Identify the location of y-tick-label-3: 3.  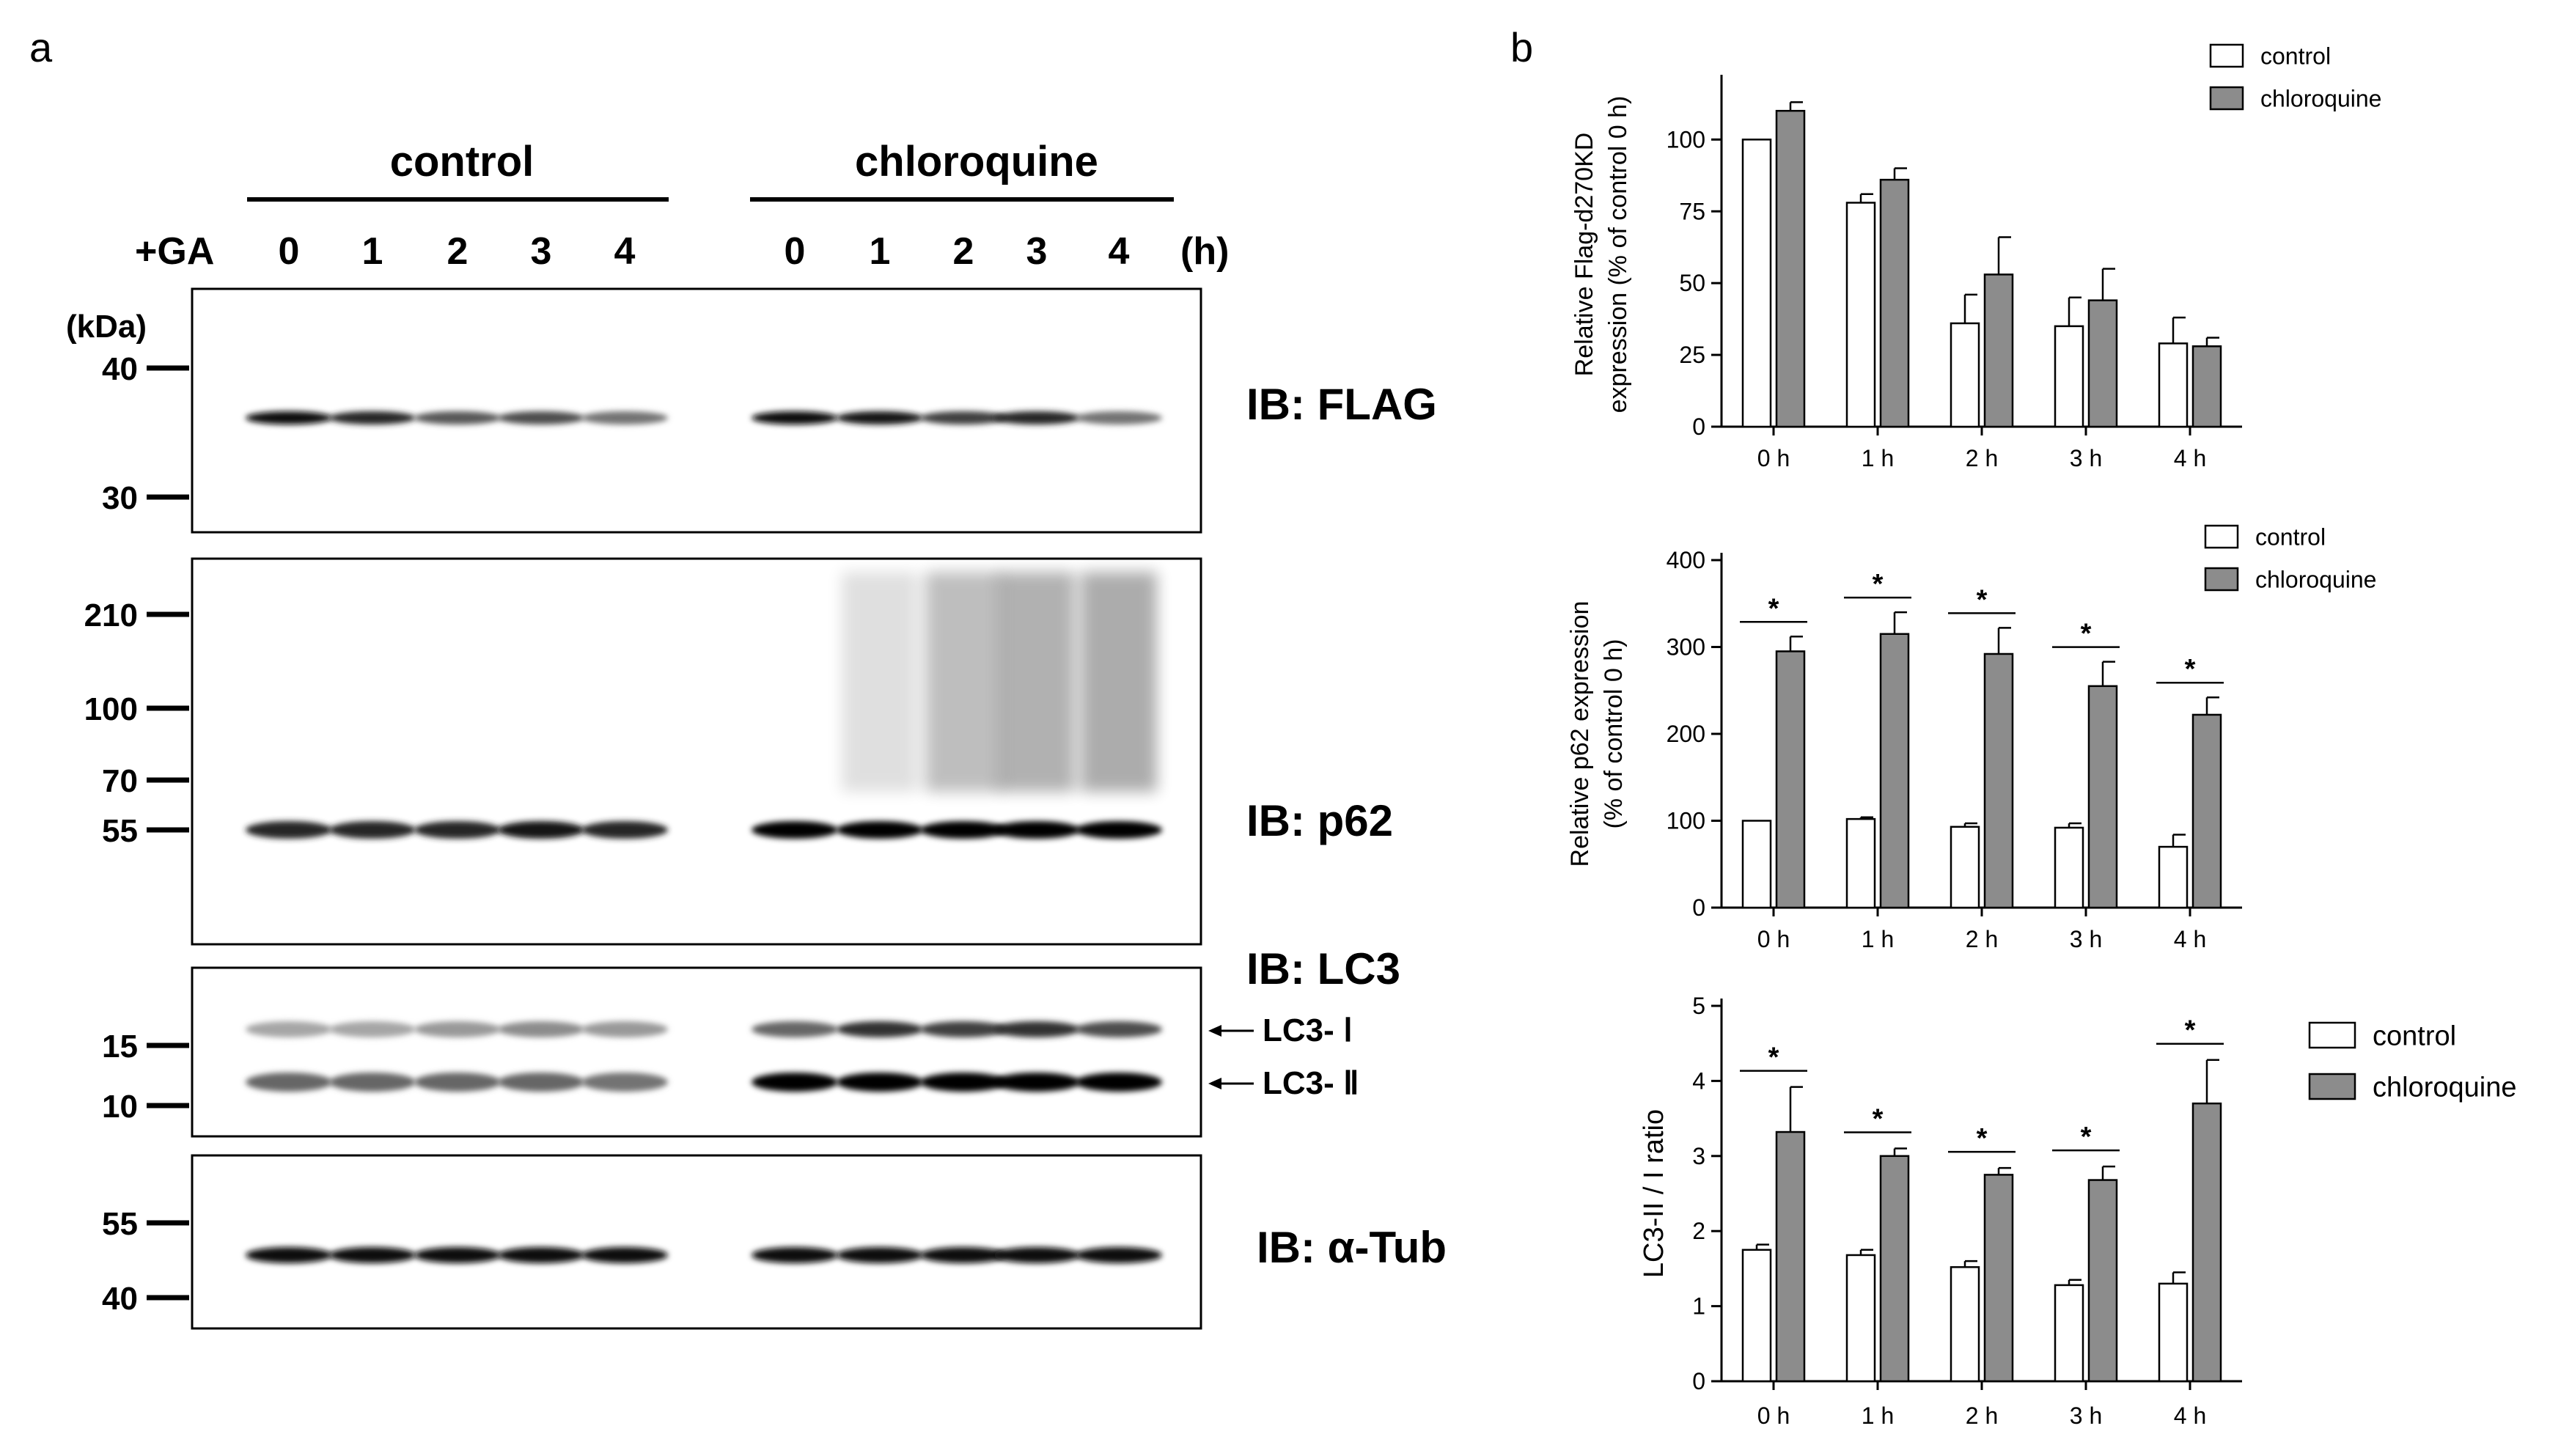
(1699, 1156).